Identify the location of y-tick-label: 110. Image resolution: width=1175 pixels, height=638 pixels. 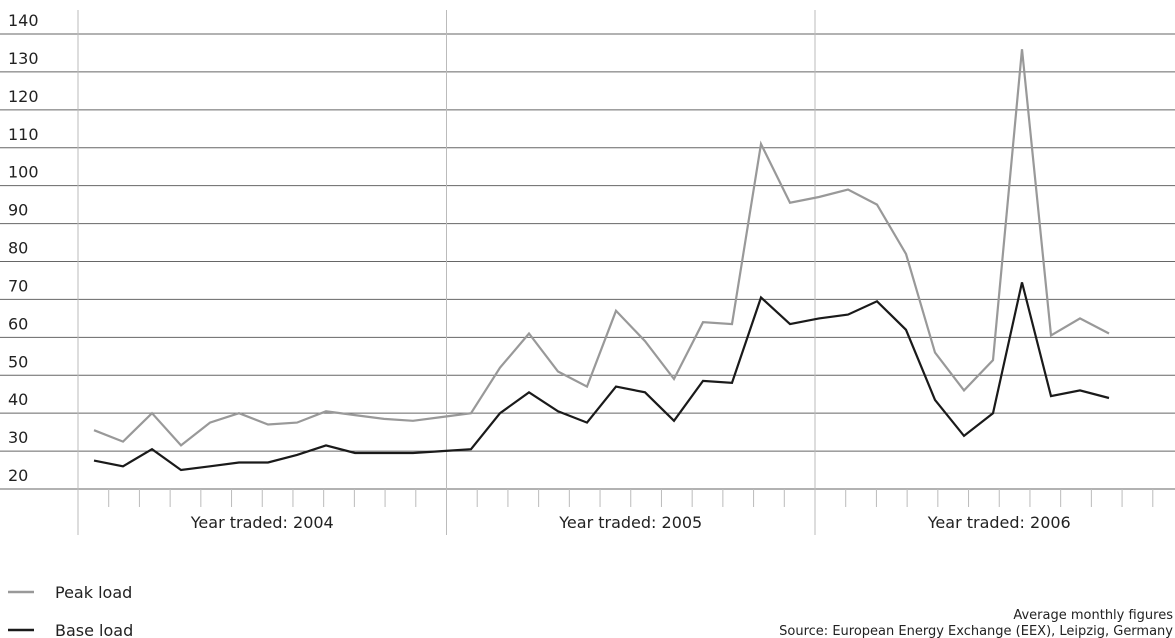
(23, 134).